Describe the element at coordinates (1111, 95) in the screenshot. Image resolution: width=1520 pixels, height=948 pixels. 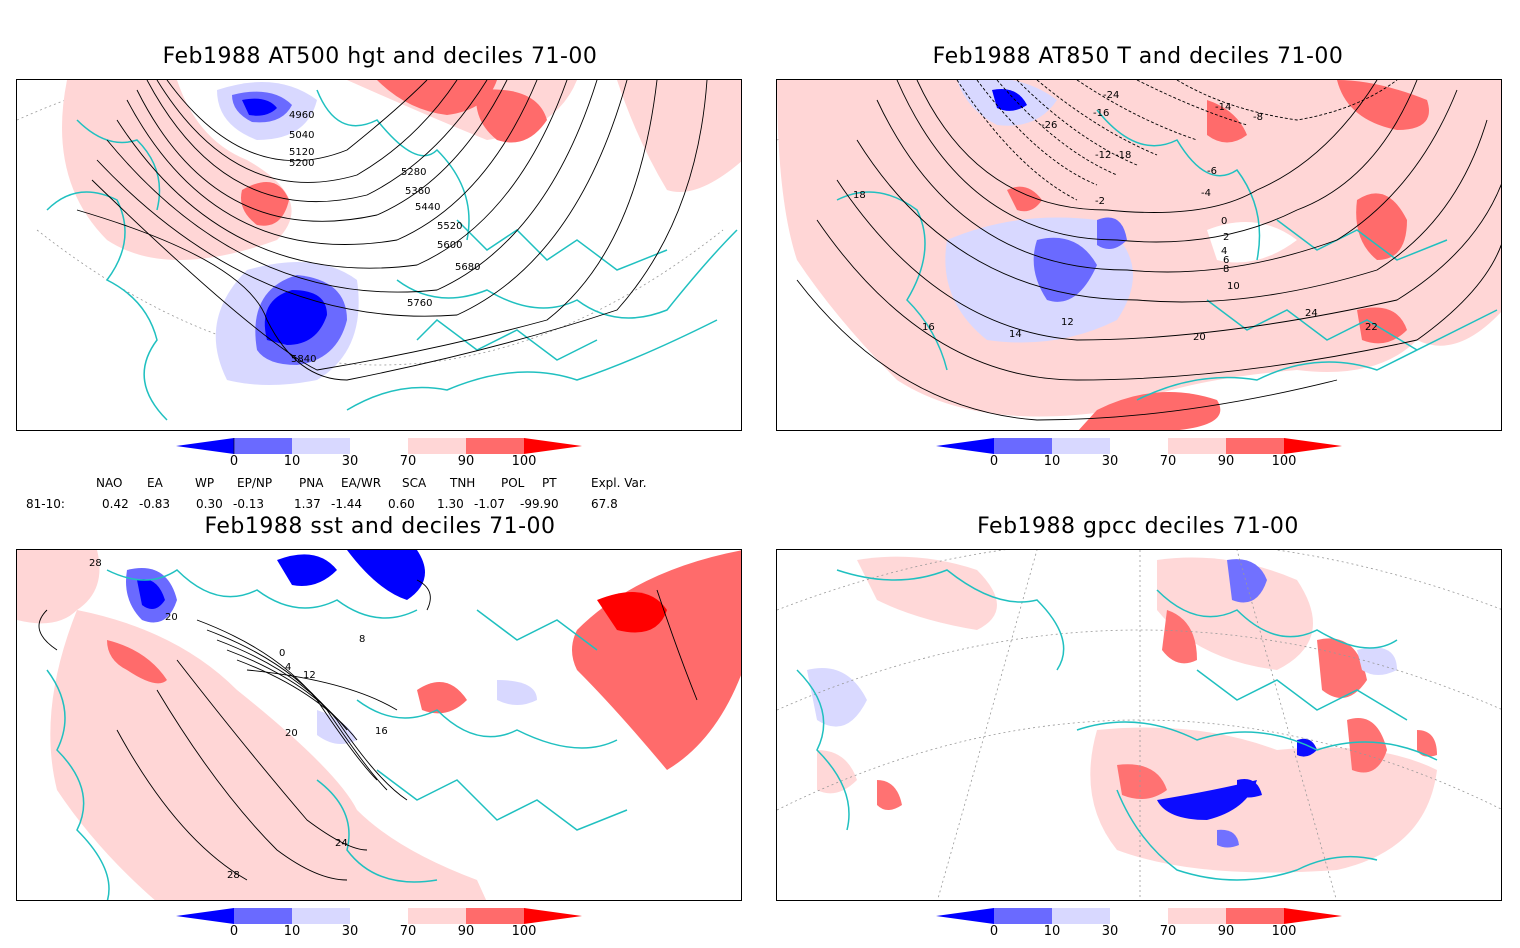
I see `contour-label: -24` at that location.